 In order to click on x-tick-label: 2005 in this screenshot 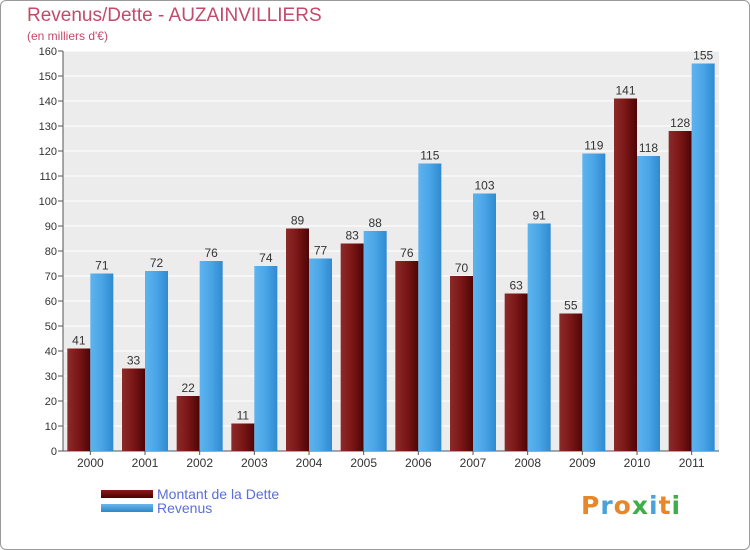, I will do `click(363, 463)`.